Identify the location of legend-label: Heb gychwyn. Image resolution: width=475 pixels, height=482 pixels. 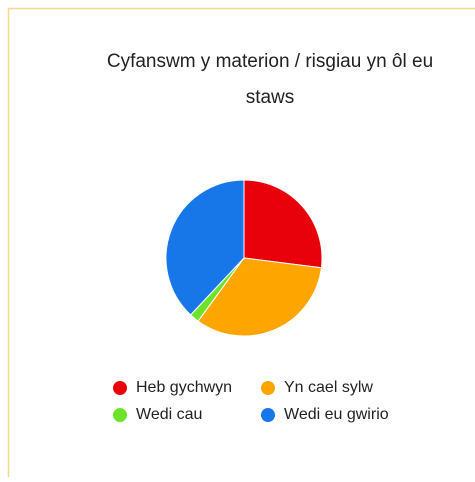
(184, 387).